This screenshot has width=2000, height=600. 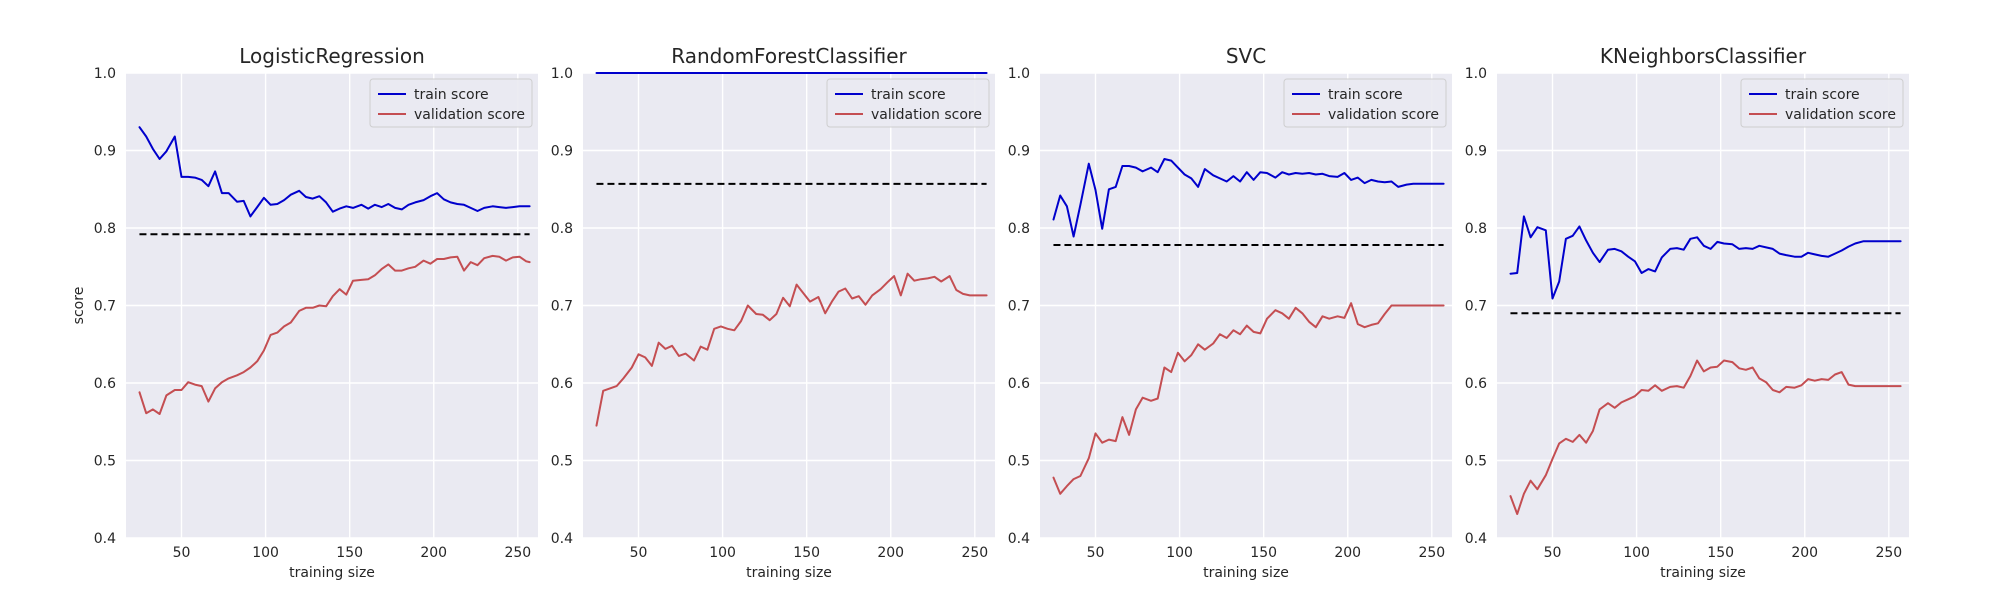 I want to click on chart-title: SVC, so click(x=1246, y=56).